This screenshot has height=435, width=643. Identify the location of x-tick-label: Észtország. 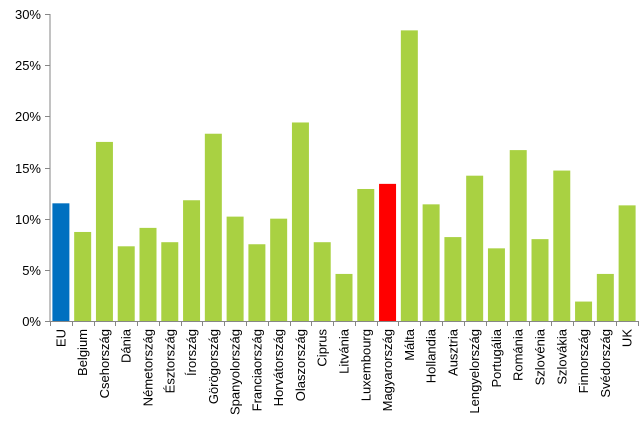
(169, 361).